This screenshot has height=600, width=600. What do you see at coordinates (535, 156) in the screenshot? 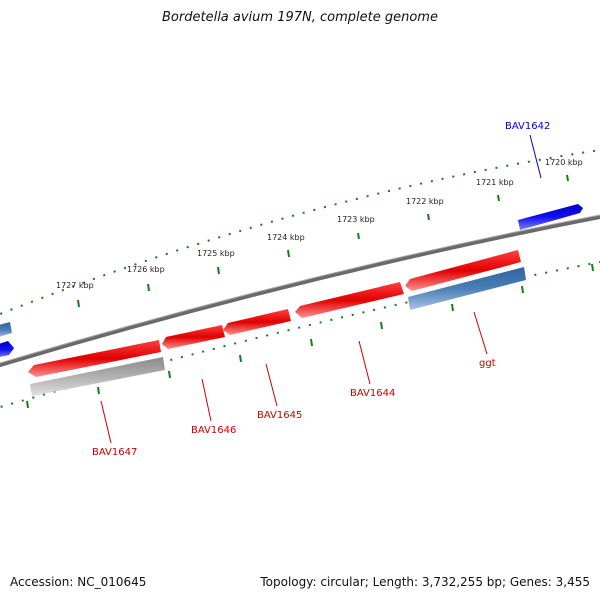
I see `leader-bav1642` at bounding box center [535, 156].